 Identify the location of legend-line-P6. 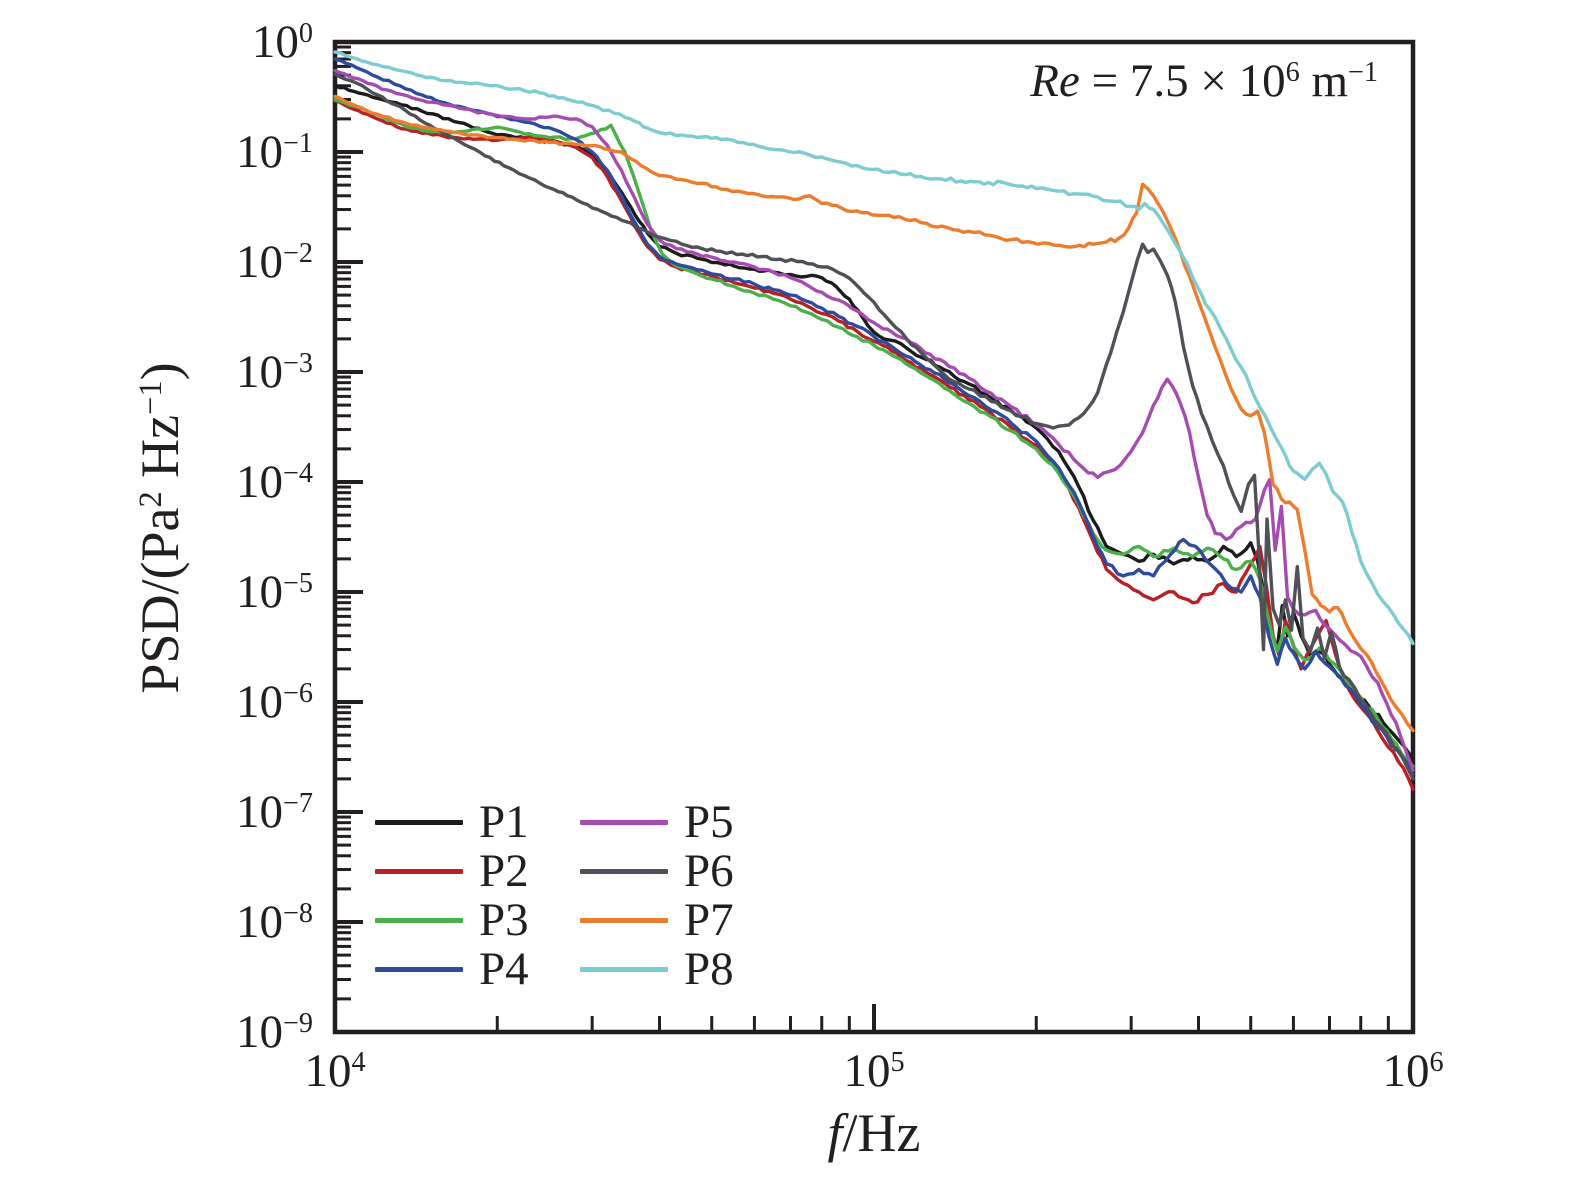
(624, 871).